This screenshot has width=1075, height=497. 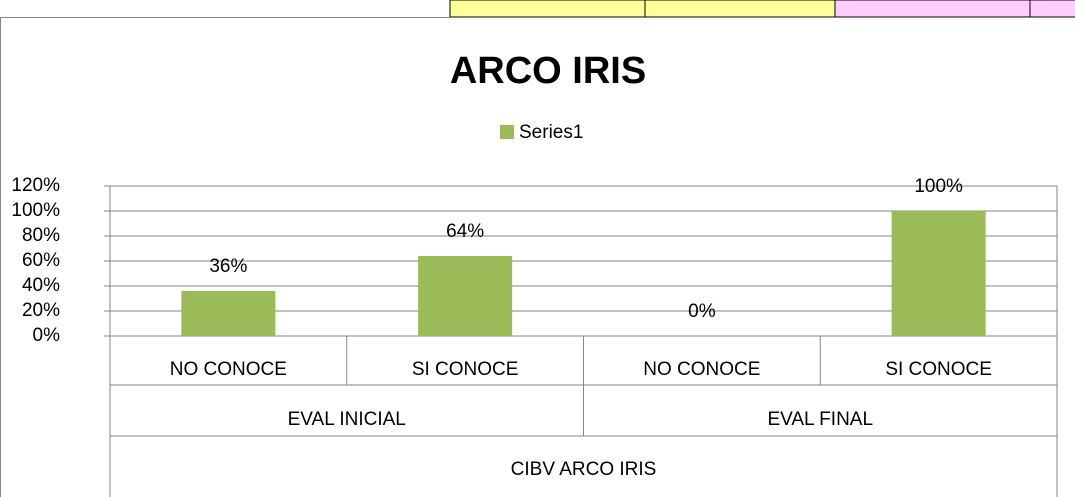 I want to click on y-tick-label: 120%, so click(x=35, y=185).